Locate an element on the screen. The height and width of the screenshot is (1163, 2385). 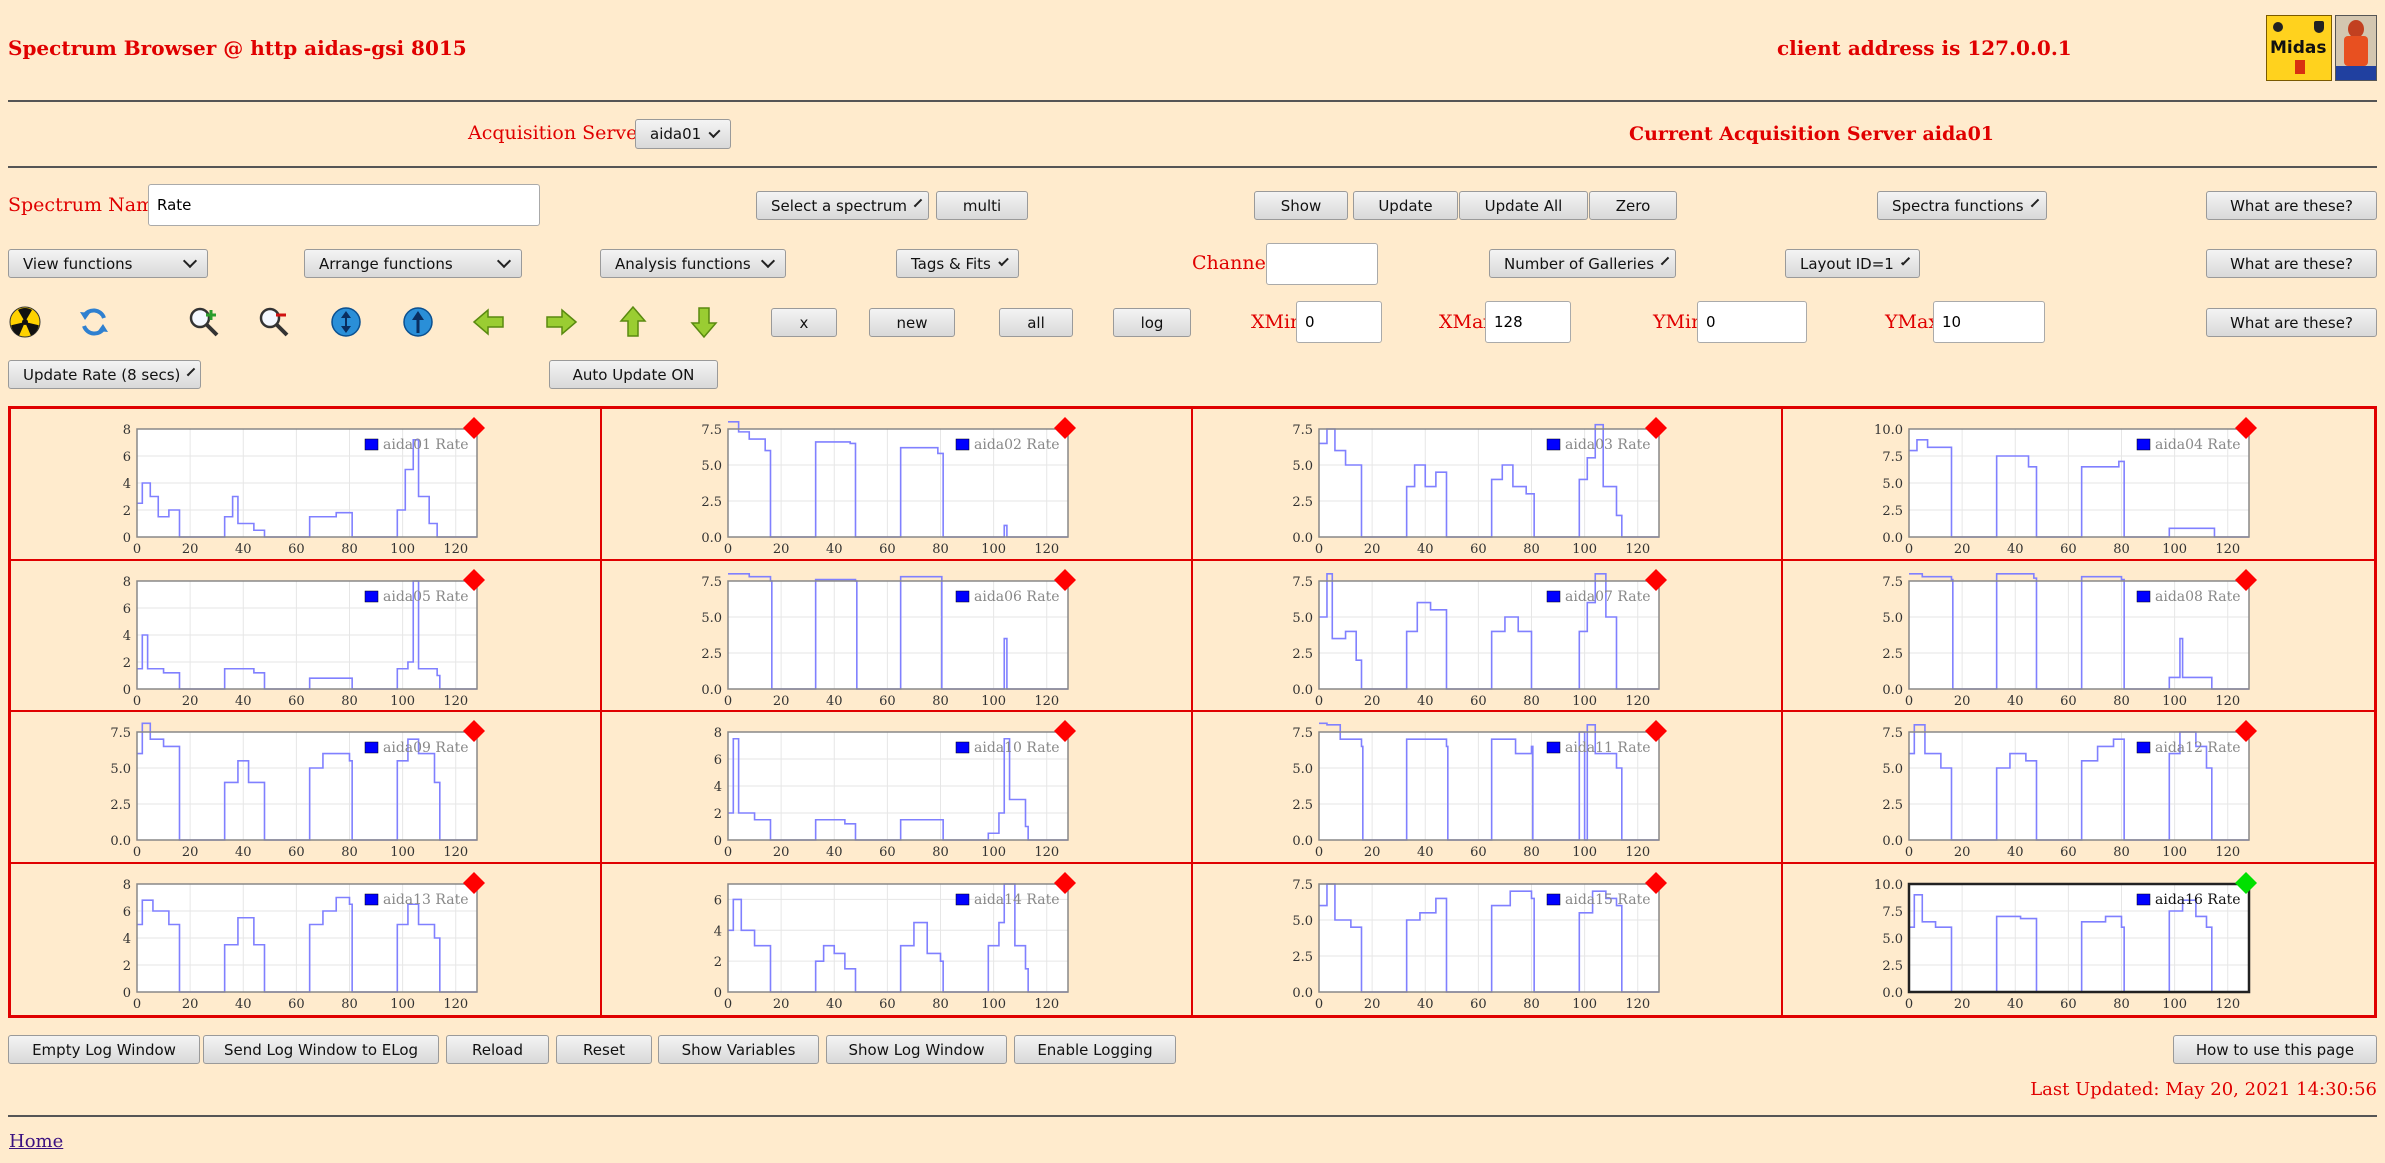
spectrum-chart: 0 20 40 60 80 100 120 0.0 2.5 5.0 7.5 aida12 Rate is located at coordinates (2070, 790).